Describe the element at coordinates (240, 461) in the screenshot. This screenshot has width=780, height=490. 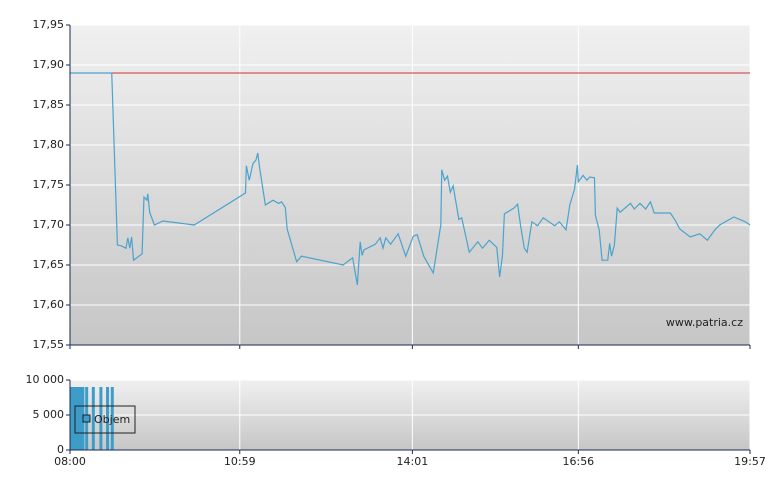
I see `x-tick-label: 10:59` at that location.